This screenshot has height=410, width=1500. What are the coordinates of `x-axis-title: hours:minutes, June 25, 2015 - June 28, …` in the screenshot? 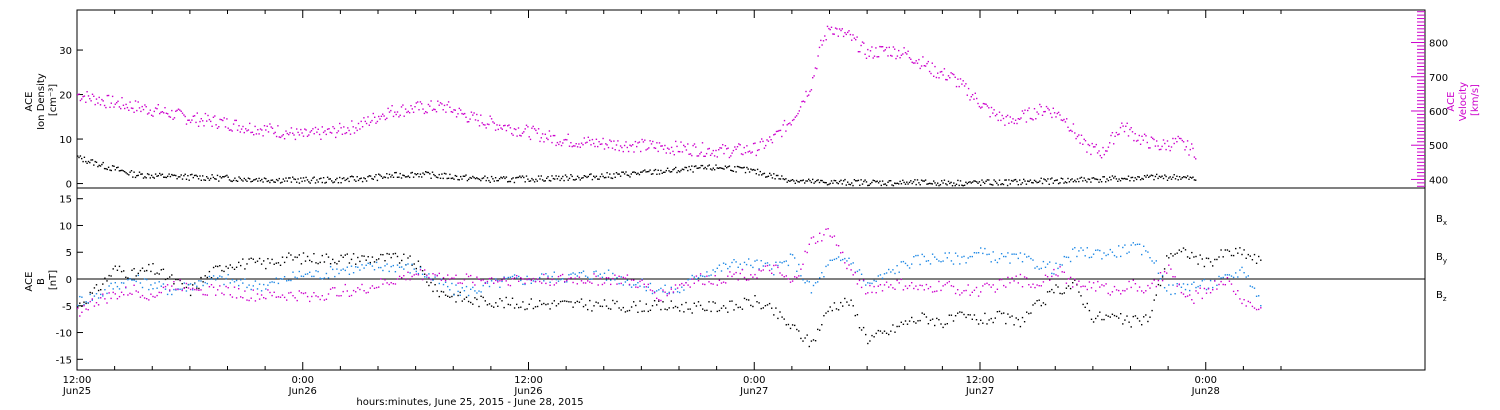 It's located at (469, 402).